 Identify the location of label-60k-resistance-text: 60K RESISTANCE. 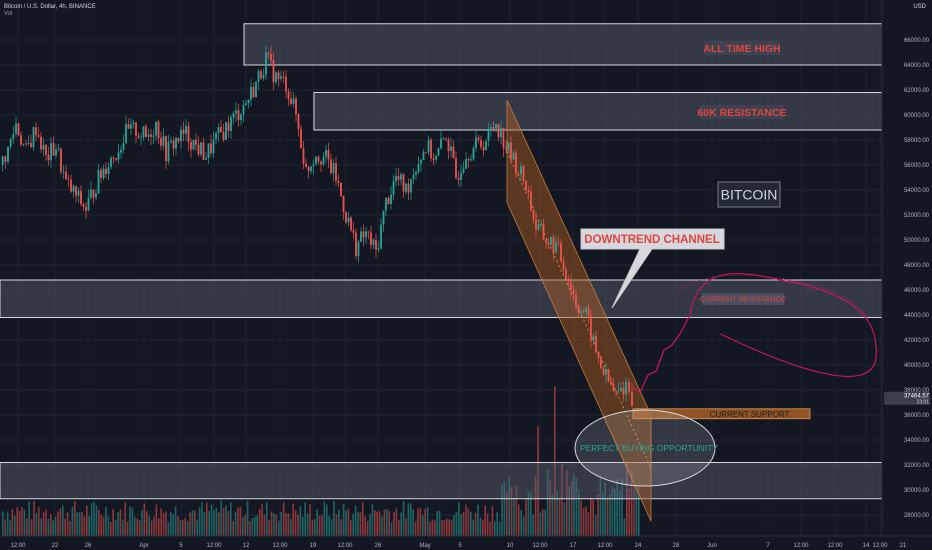
(741, 113).